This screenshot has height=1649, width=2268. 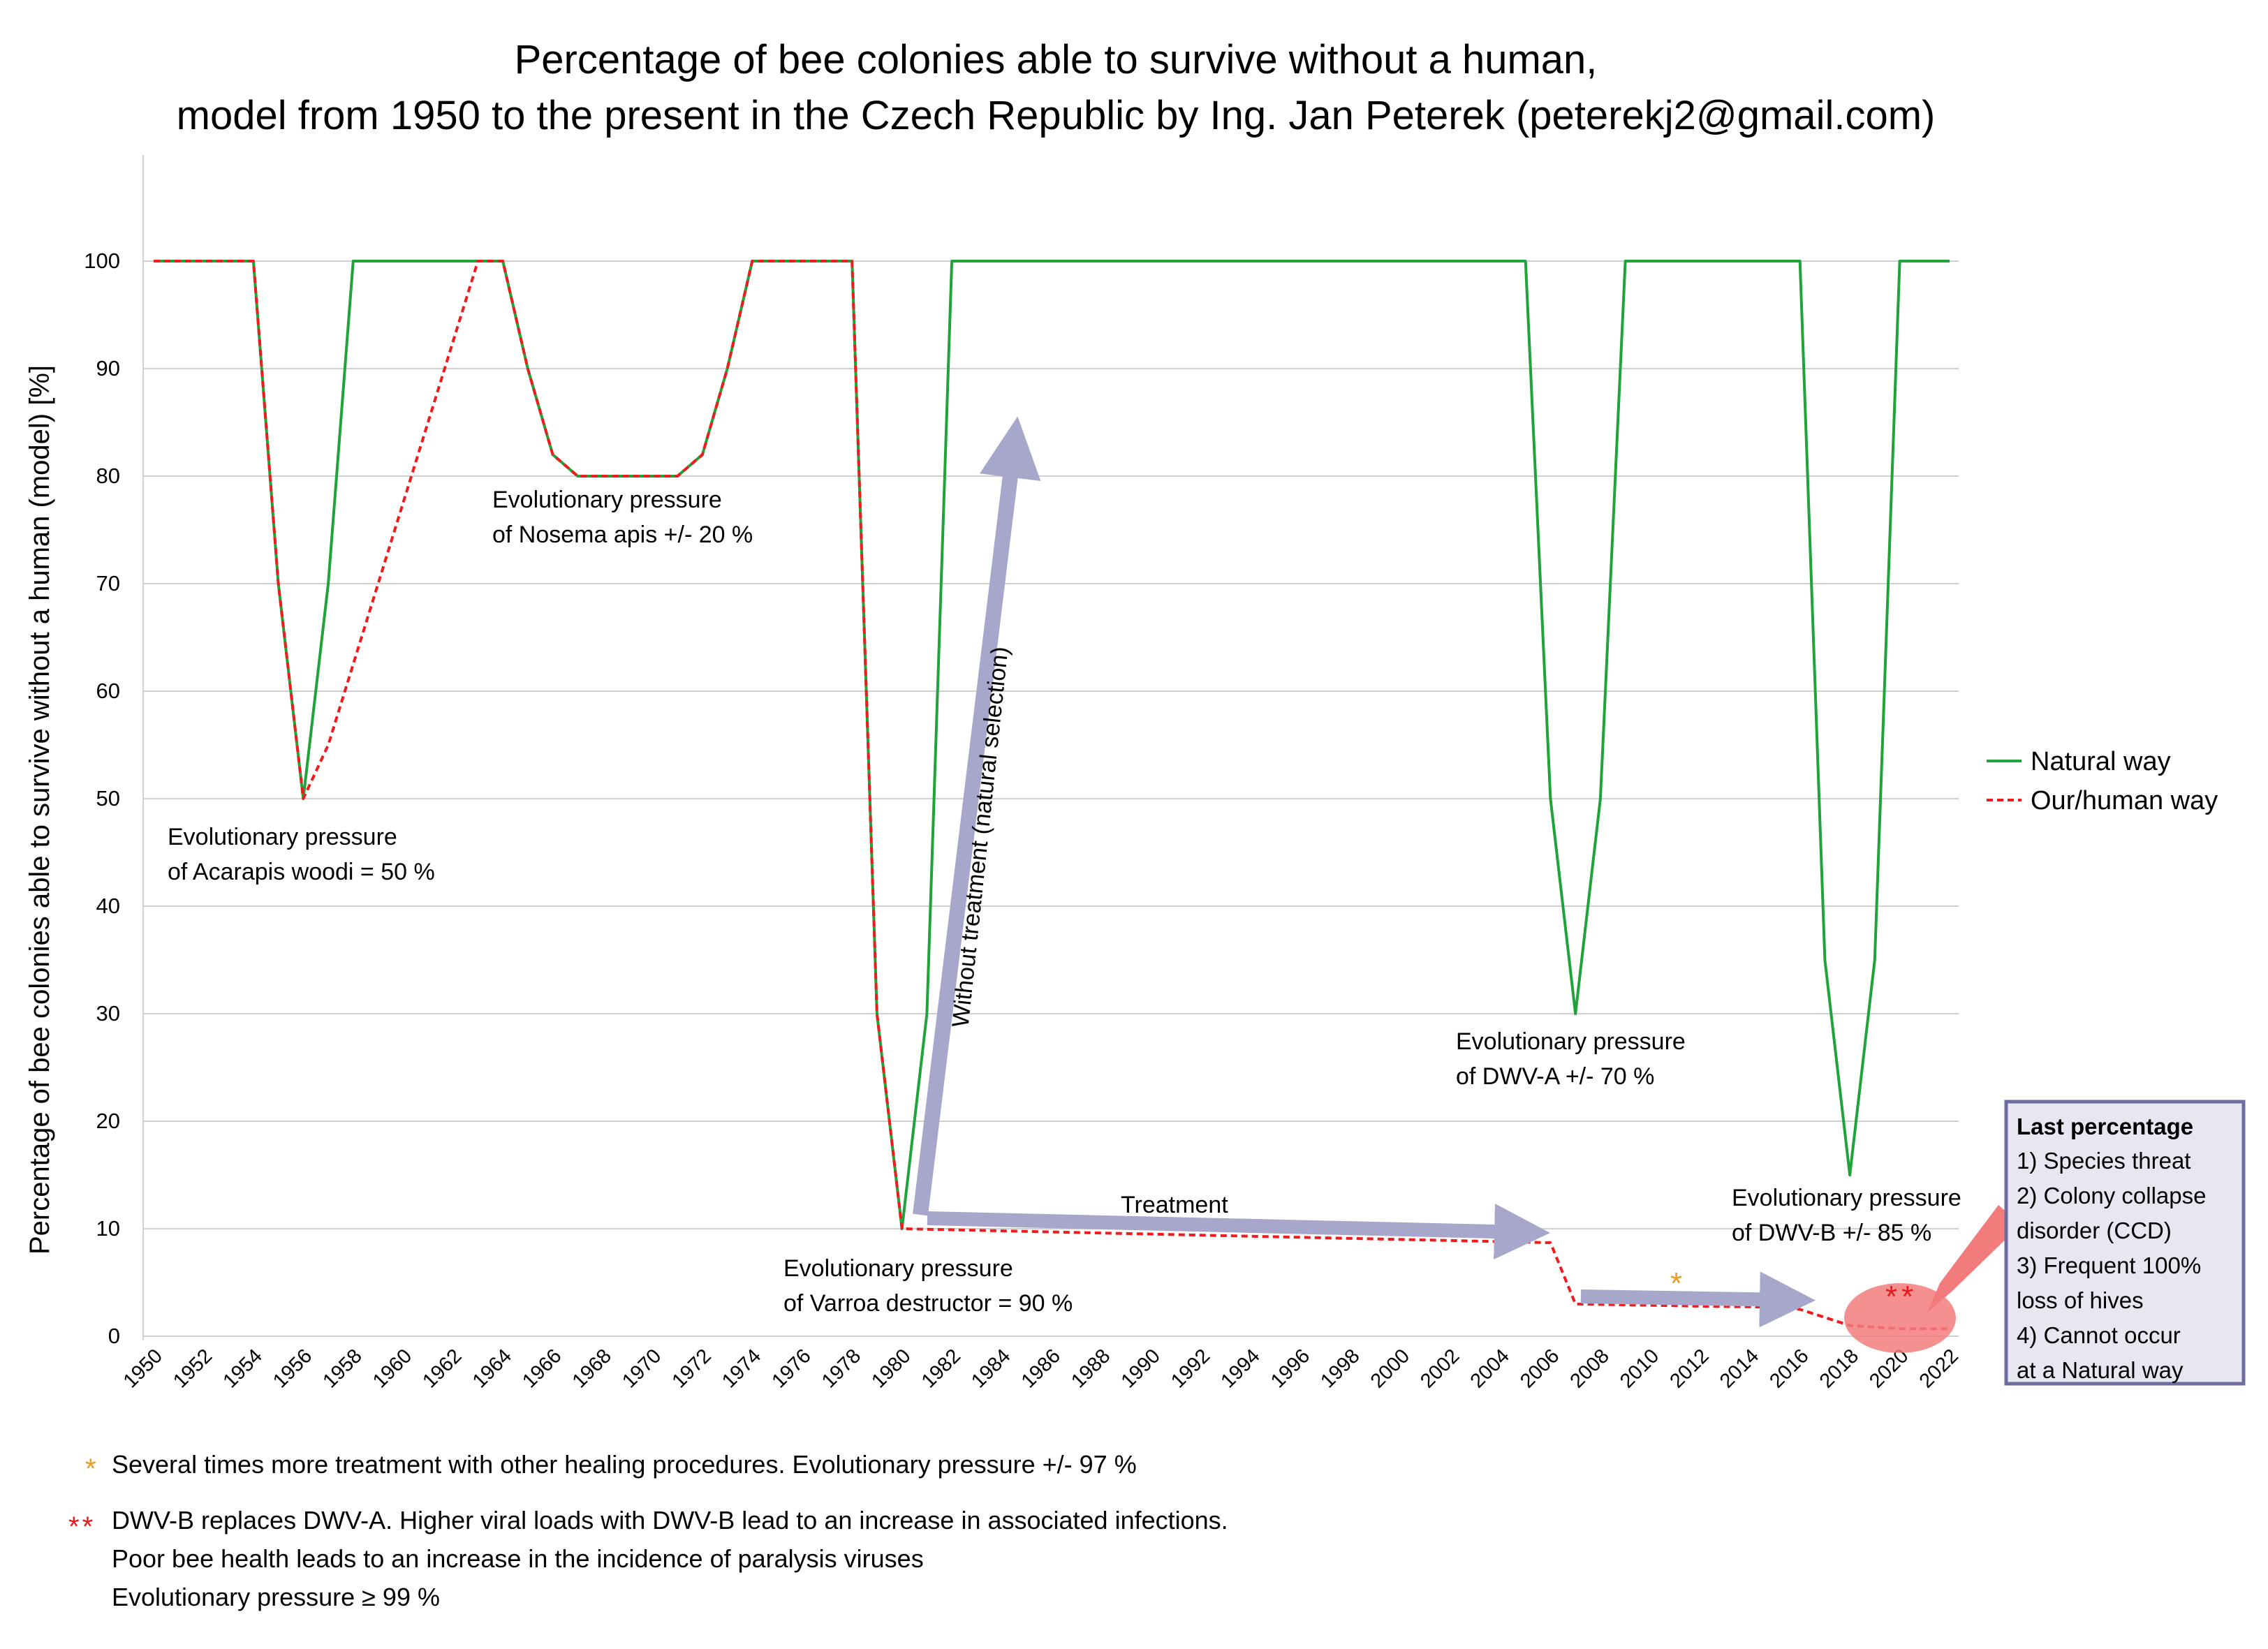 What do you see at coordinates (1689, 1368) in the screenshot?
I see `x-tick-label: 2012` at bounding box center [1689, 1368].